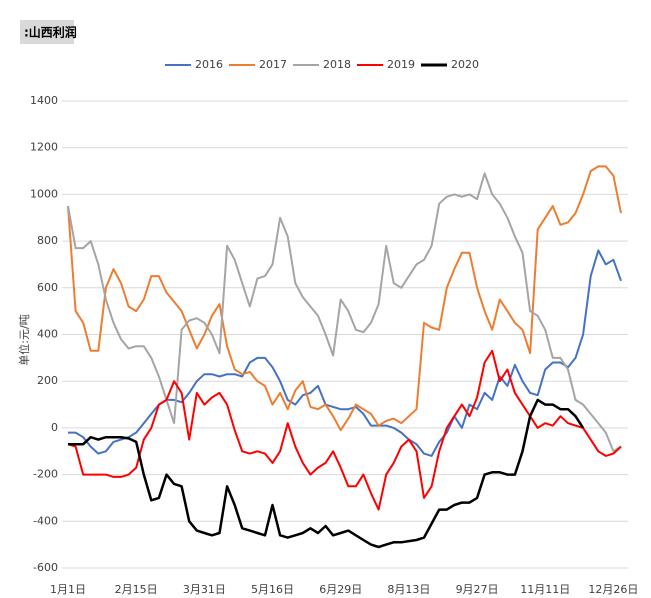 The height and width of the screenshot is (598, 651). Describe the element at coordinates (272, 589) in the screenshot. I see `x-tick-label: 5月16日` at that location.